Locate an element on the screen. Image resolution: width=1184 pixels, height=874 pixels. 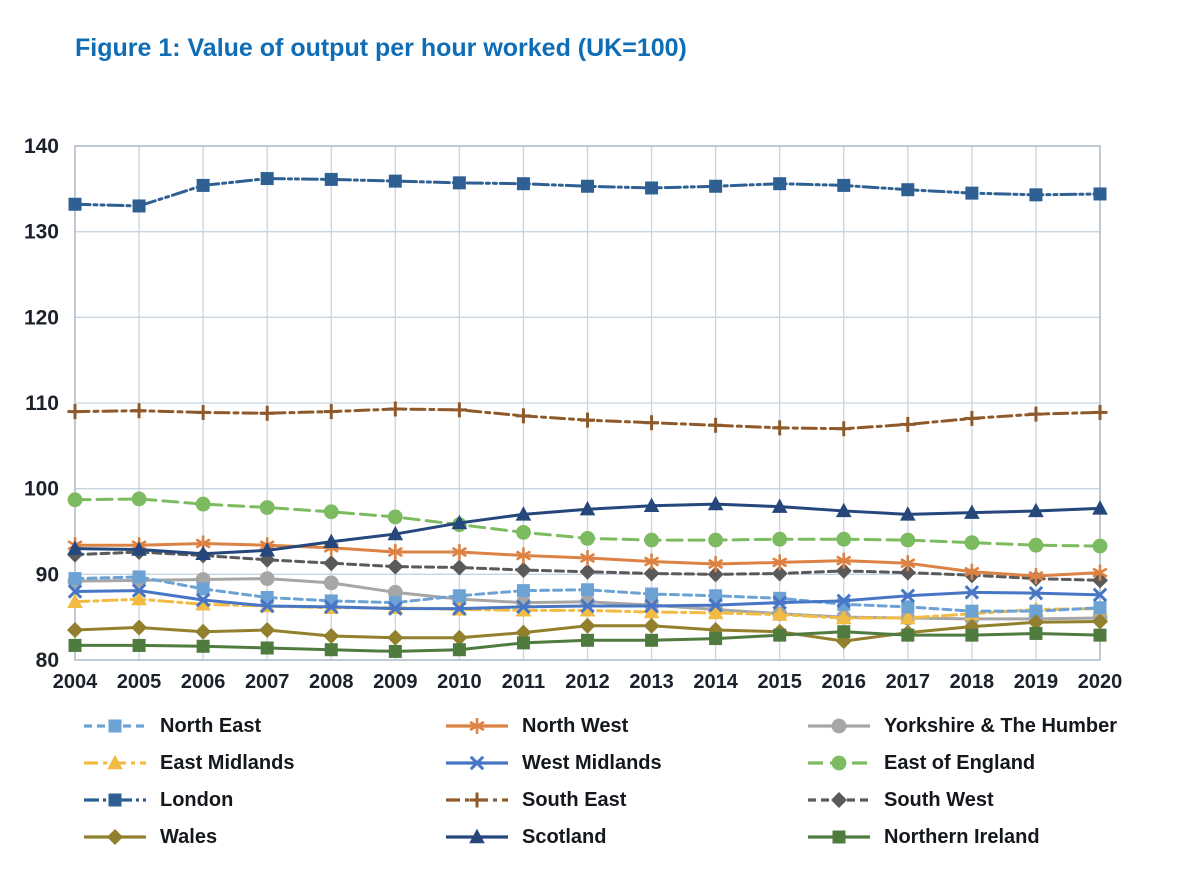
legend-item-south-west: South West is located at coordinates (980, 800).